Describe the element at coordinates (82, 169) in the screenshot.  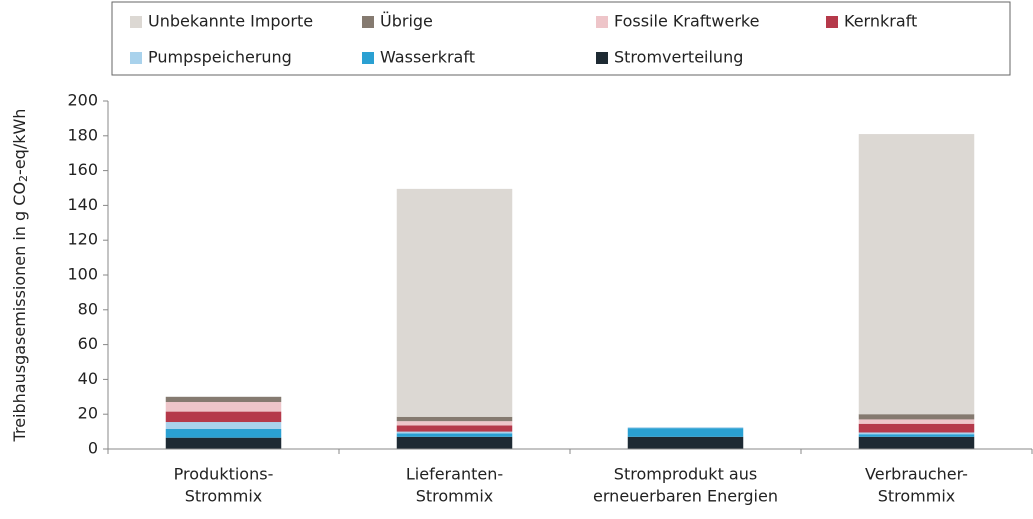
I see `y-tick-label: 160` at that location.